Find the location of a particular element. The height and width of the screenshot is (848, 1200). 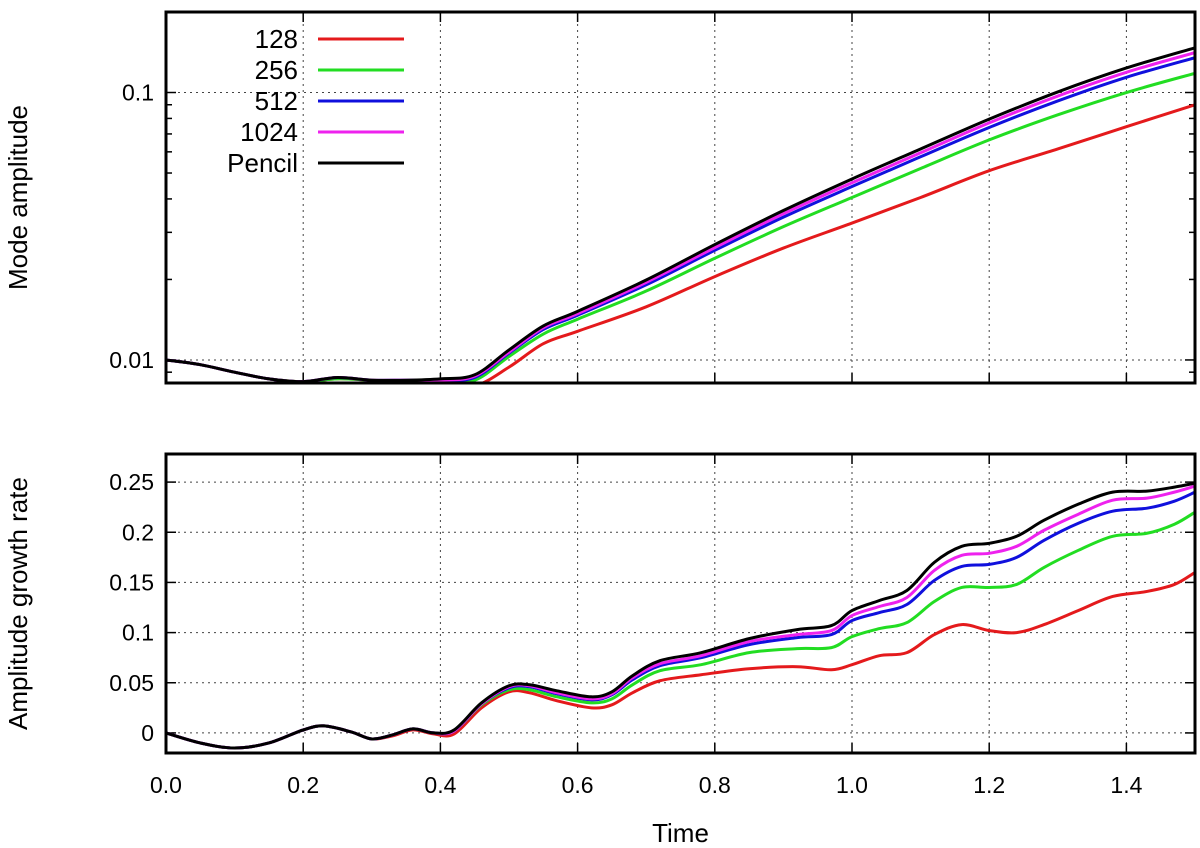

y-tick-label: 0.01 is located at coordinates (131, 360).